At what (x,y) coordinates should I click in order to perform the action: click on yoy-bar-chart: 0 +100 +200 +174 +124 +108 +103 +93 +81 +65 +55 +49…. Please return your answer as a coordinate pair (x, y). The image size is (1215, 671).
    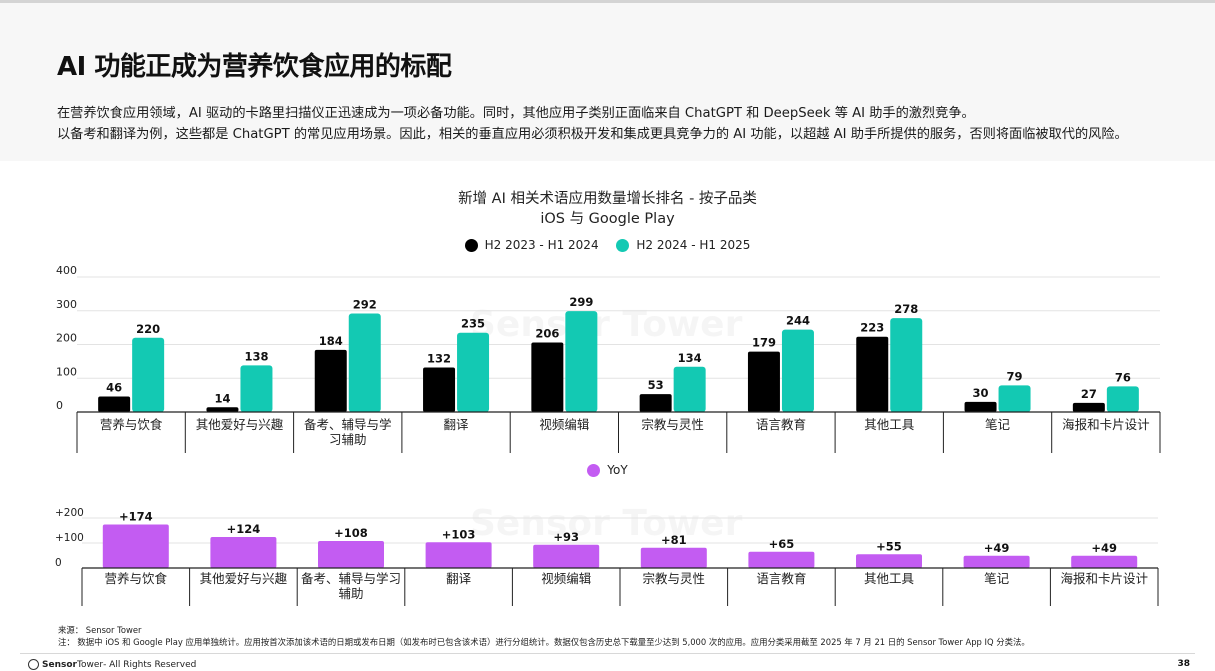
    Looking at the image, I should click on (607, 556).